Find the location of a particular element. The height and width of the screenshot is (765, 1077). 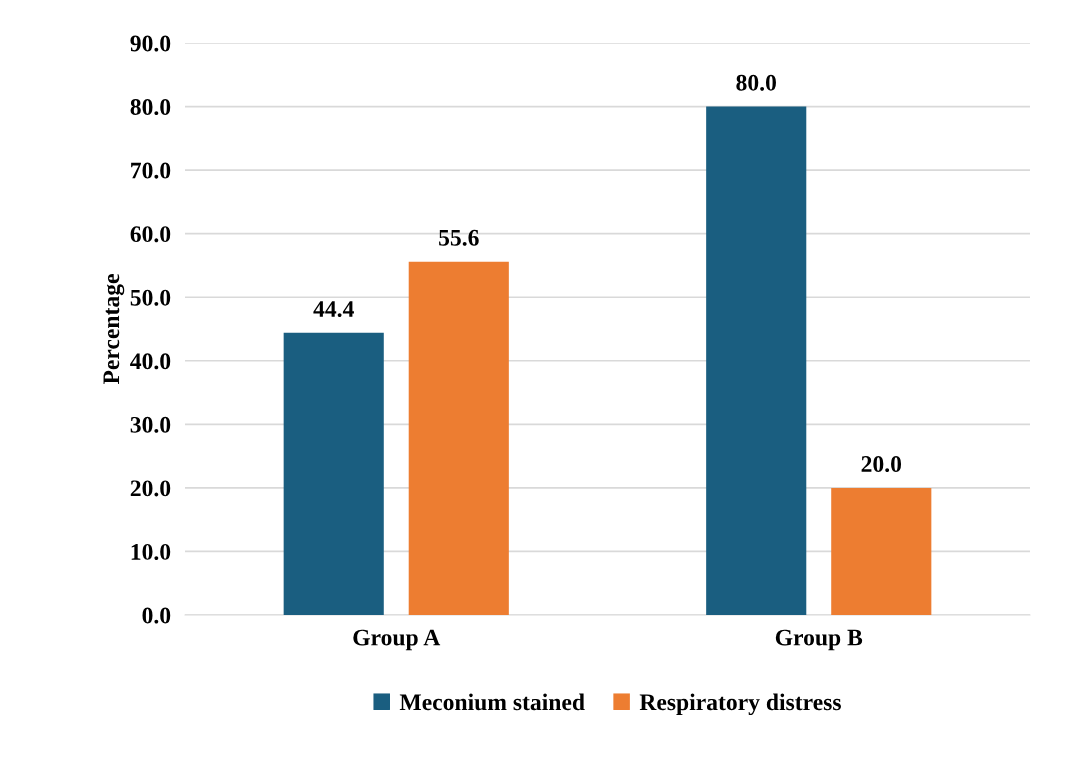

y-tick-label: 0.0 is located at coordinates (156, 615).